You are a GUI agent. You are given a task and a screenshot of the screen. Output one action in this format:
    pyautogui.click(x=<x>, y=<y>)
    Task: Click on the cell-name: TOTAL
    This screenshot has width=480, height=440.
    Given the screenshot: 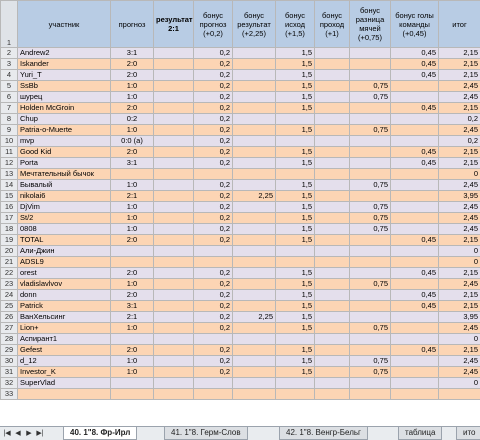 What is the action you would take?
    pyautogui.click(x=64, y=240)
    